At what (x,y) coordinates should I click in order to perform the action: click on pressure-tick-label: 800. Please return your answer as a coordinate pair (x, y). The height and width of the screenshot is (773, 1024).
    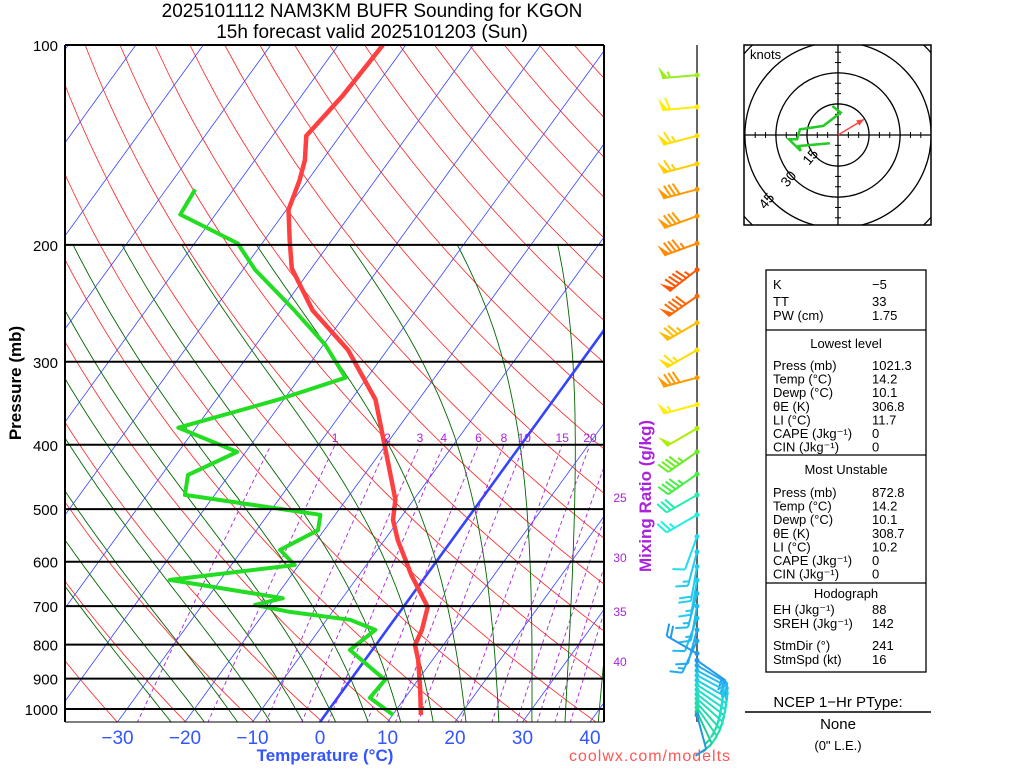
    Looking at the image, I should click on (45, 646).